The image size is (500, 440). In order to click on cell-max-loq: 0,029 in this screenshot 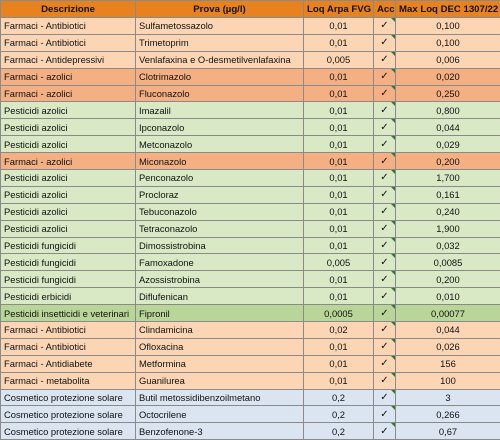, I will do `click(448, 144)`.